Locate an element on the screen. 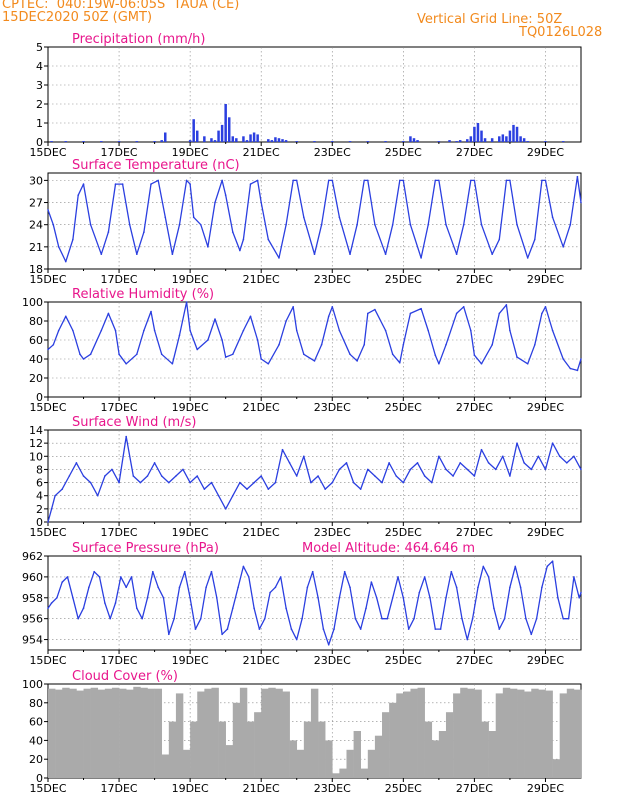 The image size is (618, 800). rh-xtick-label: 15DEC is located at coordinates (47, 407).